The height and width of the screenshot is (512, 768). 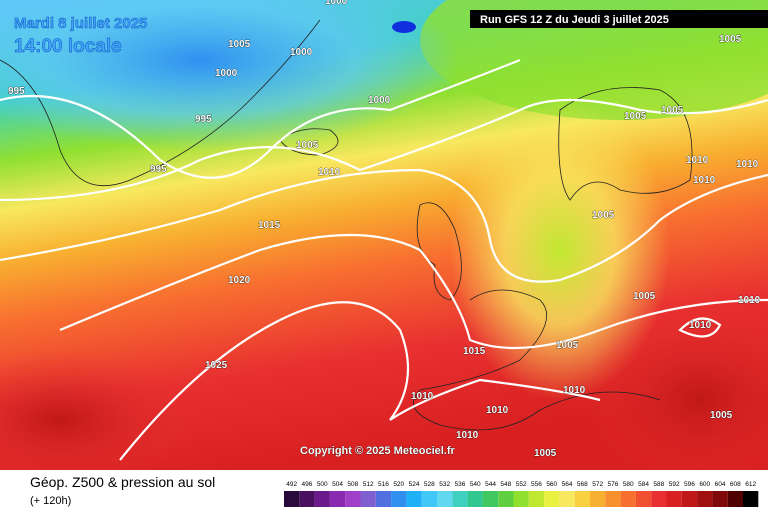 What do you see at coordinates (429, 484) in the screenshot?
I see `scale-label: 528` at bounding box center [429, 484].